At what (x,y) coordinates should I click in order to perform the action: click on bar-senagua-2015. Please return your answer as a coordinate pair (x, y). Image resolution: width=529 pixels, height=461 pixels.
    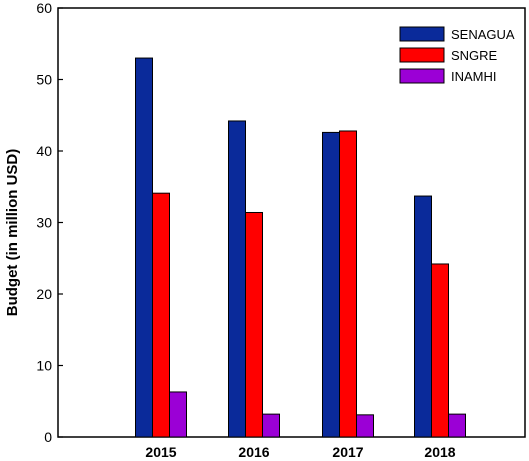
    Looking at the image, I should click on (144, 247).